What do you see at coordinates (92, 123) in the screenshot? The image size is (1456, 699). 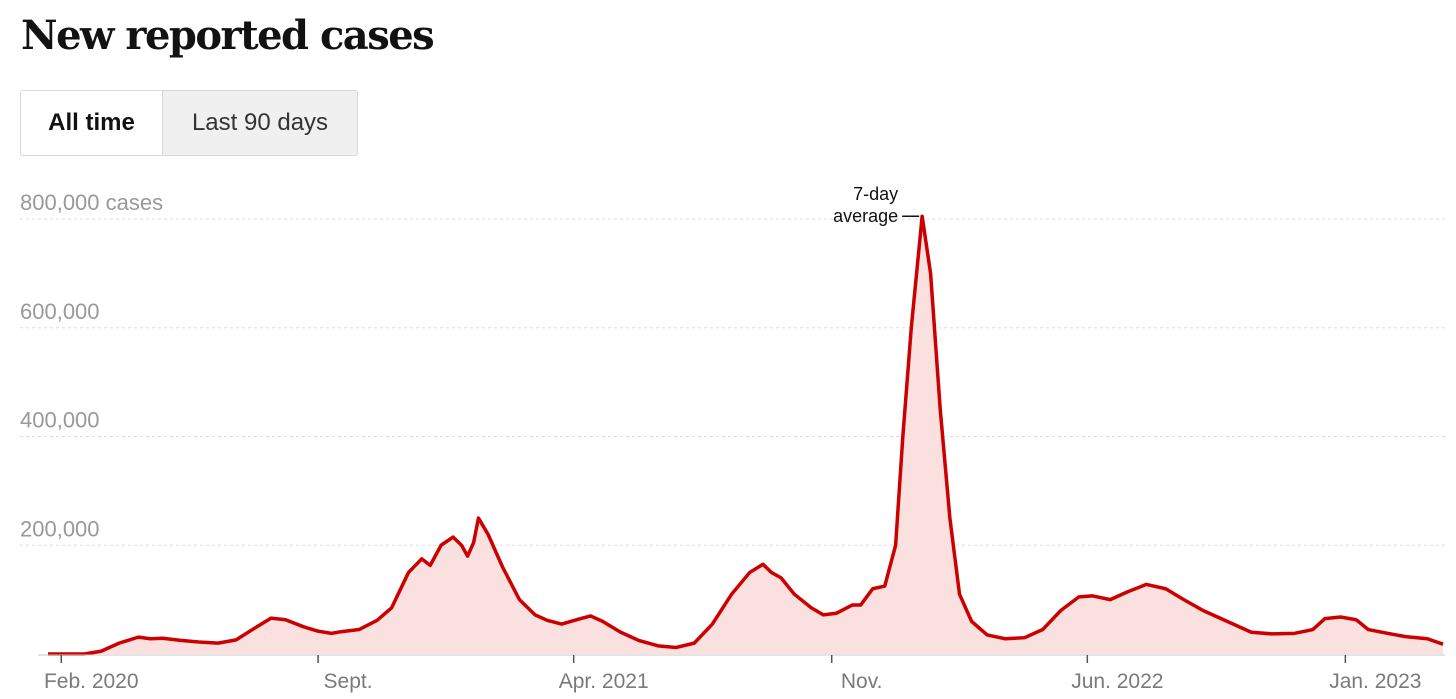 I see `all-time-button: All time` at bounding box center [92, 123].